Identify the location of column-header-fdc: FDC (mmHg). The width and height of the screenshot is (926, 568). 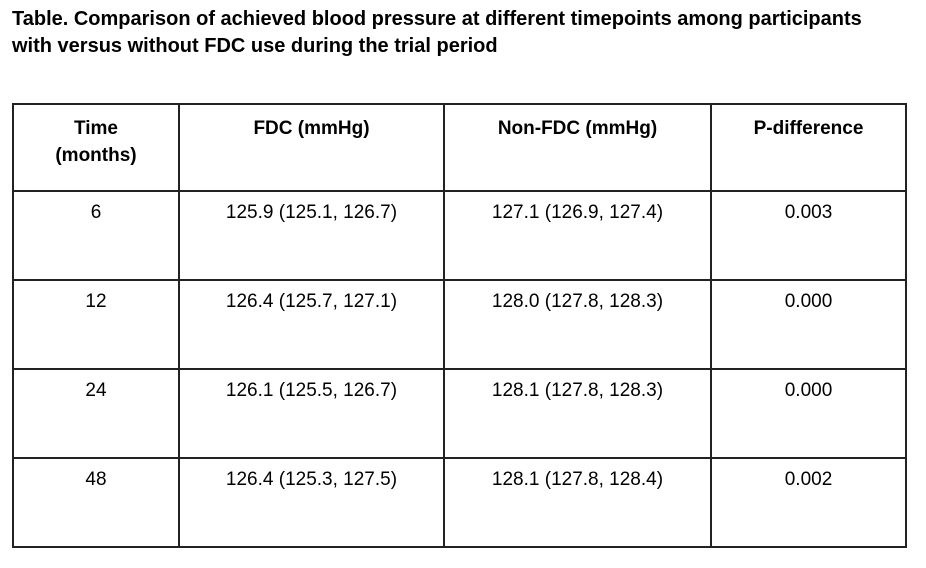
(311, 147).